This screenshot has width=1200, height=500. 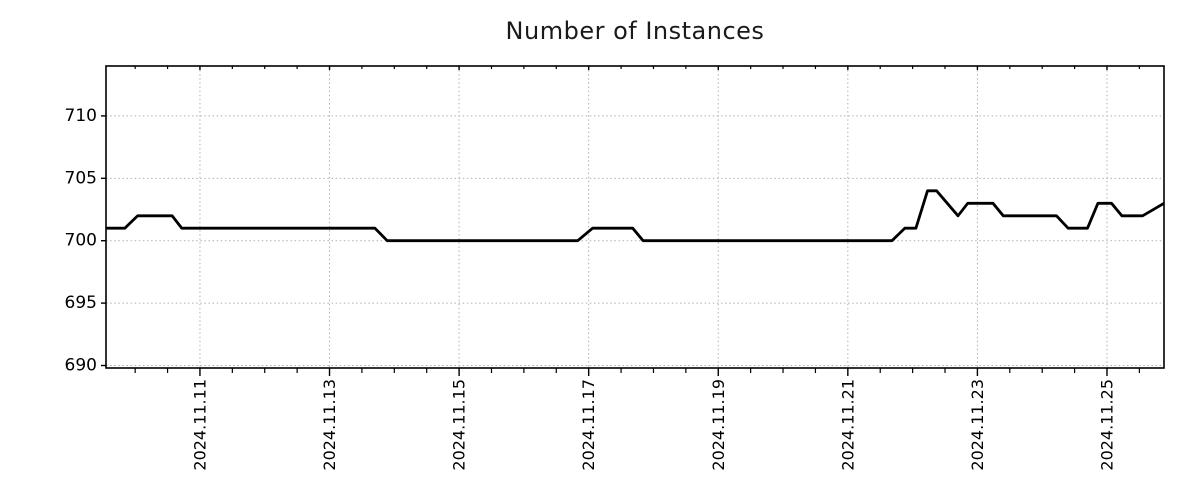 What do you see at coordinates (81, 366) in the screenshot?
I see `y-tick-label: 690` at bounding box center [81, 366].